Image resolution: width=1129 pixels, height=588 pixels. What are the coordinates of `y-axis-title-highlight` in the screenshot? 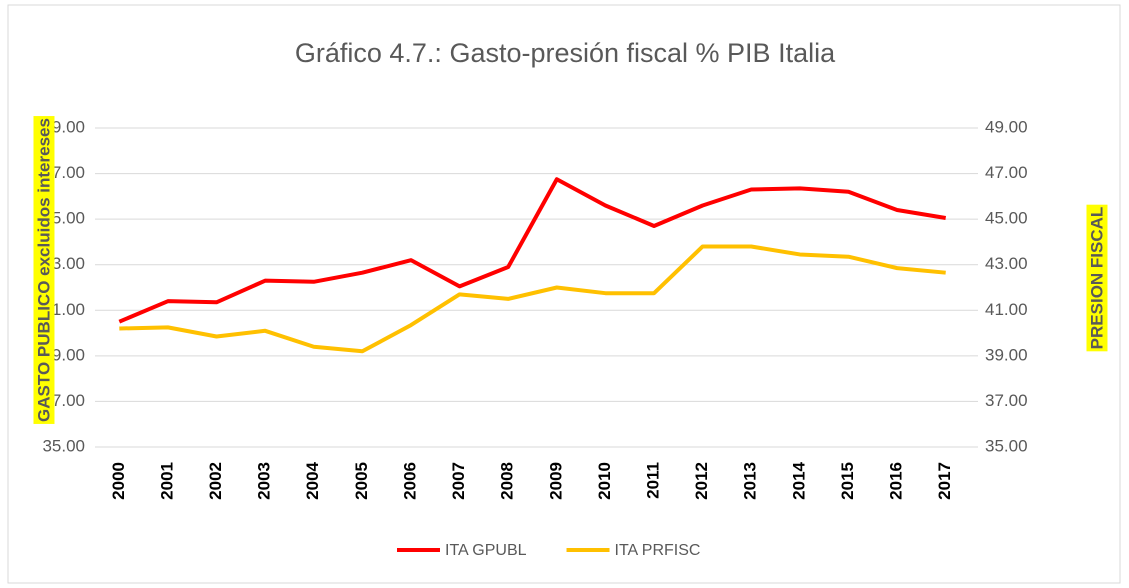 It's located at (44, 270).